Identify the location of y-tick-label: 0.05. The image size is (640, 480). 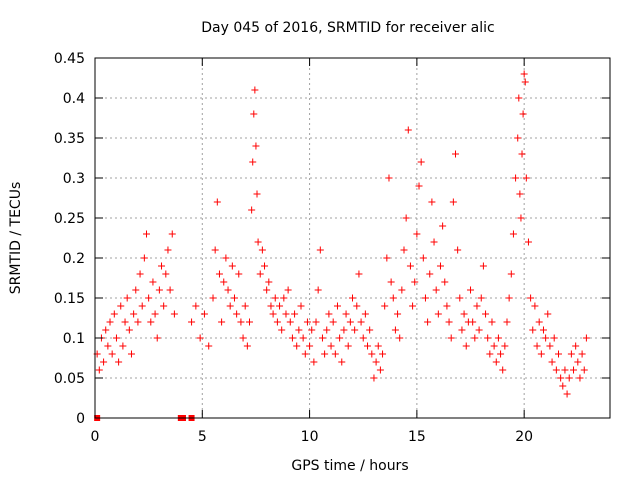
(69, 379).